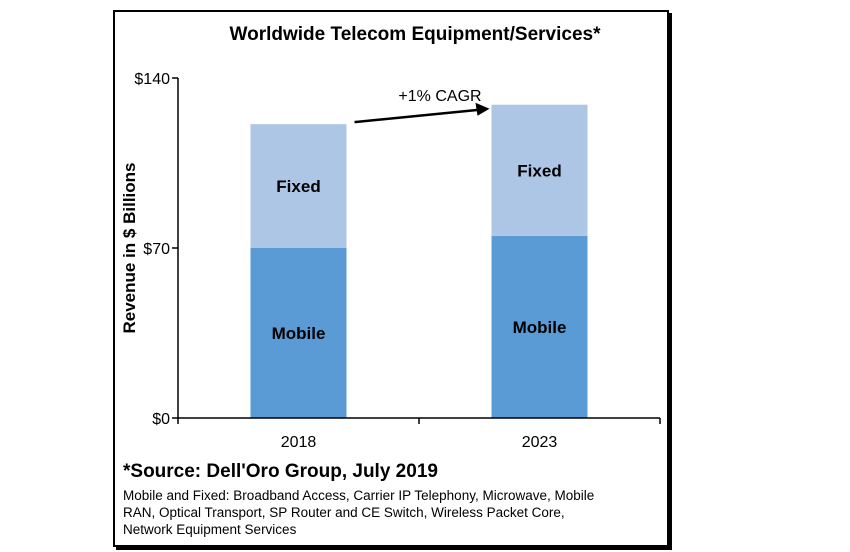 The width and height of the screenshot is (850, 552). I want to click on bar-mobile-2023, so click(539, 326).